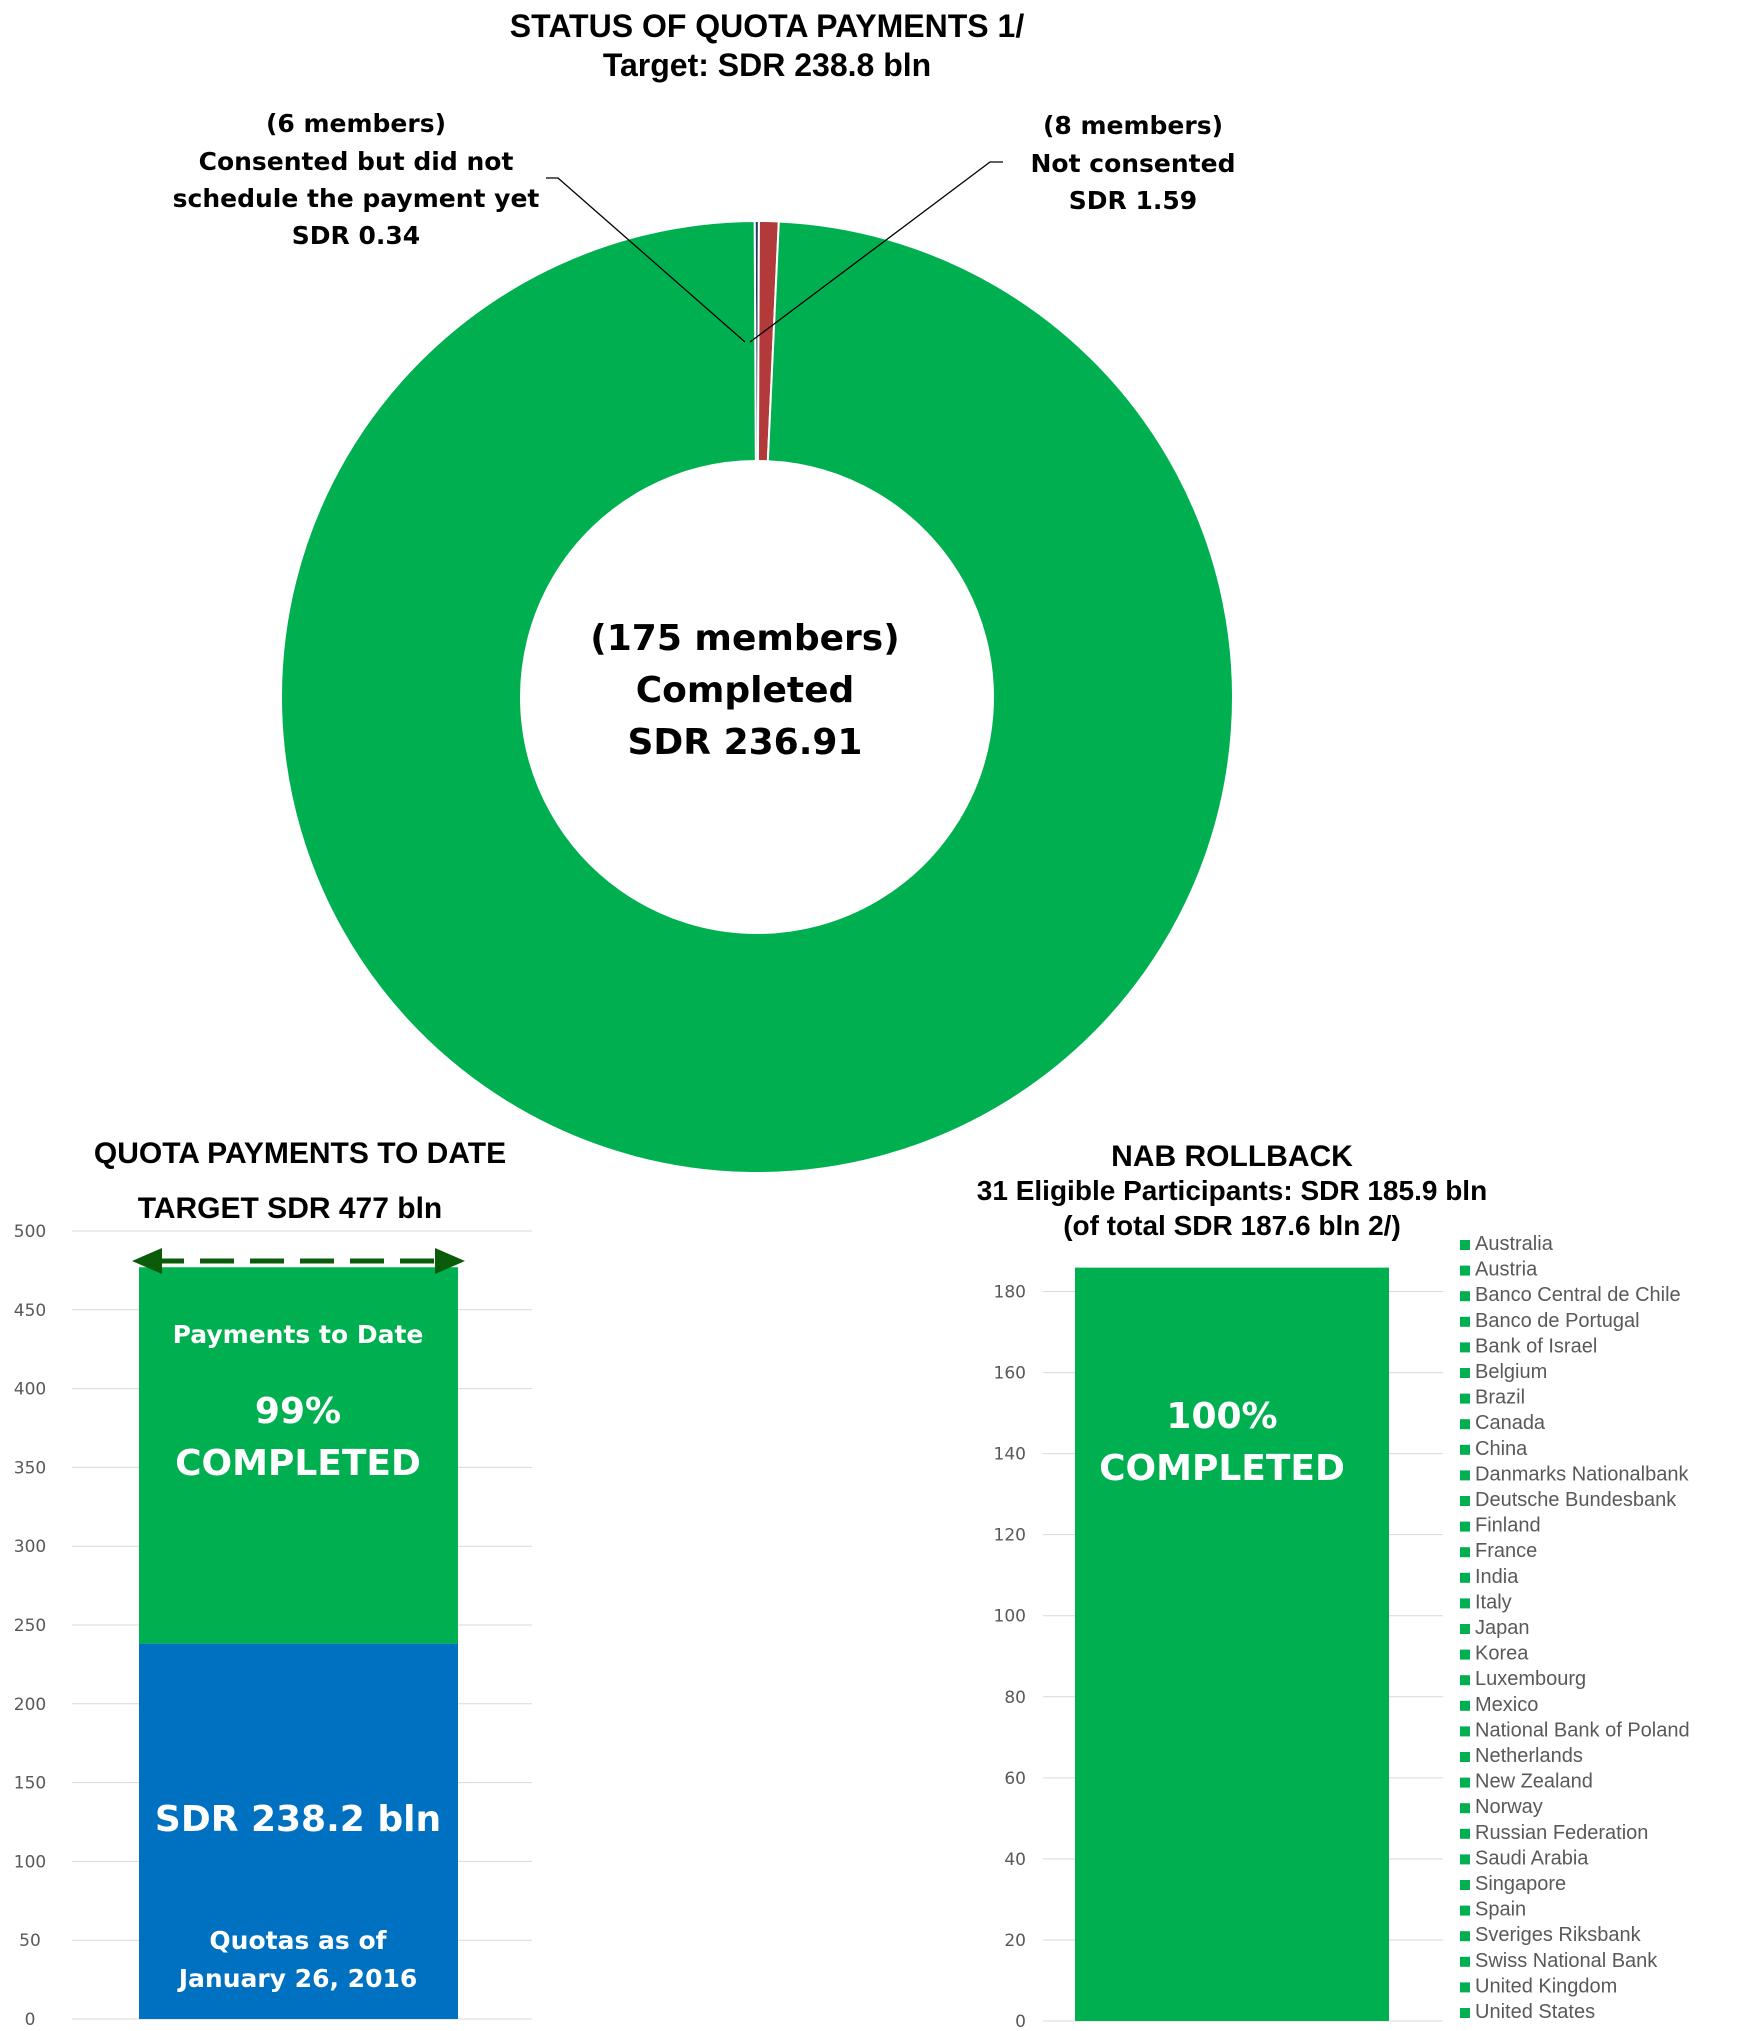  I want to click on nab-bars, so click(1232, 1644).